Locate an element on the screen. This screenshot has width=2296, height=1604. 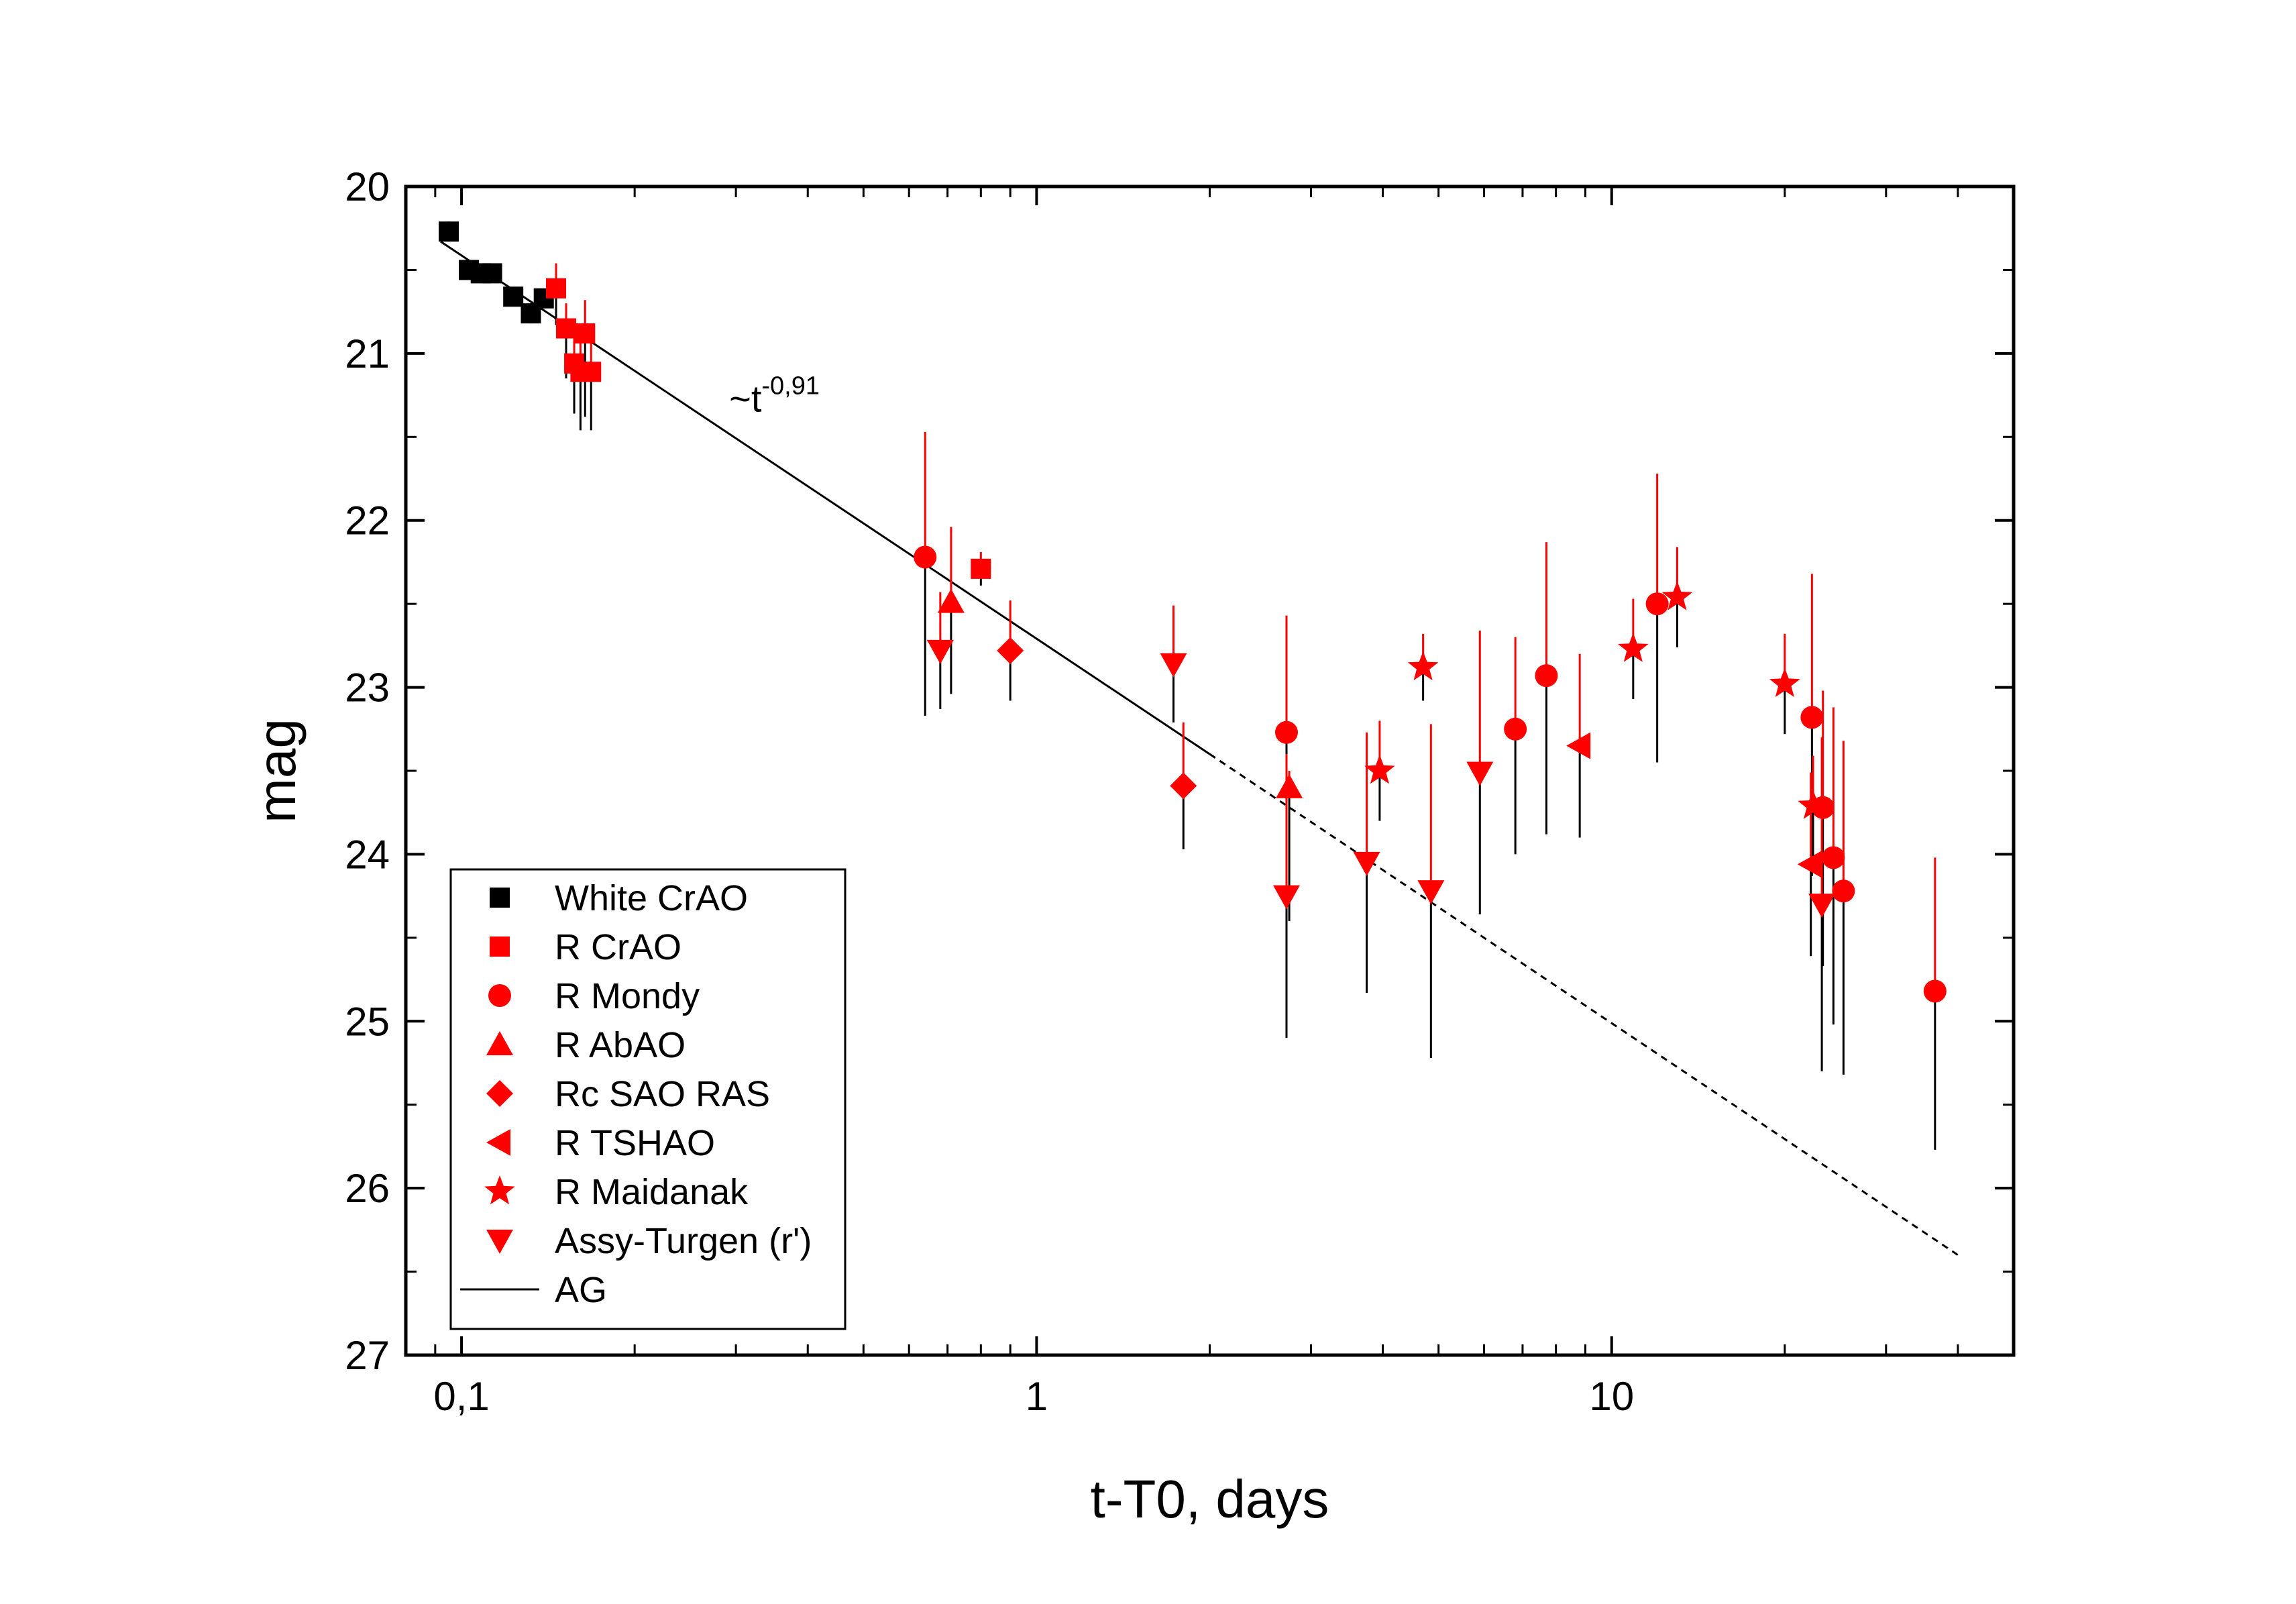
y-axis-title: mag is located at coordinates (277, 771).